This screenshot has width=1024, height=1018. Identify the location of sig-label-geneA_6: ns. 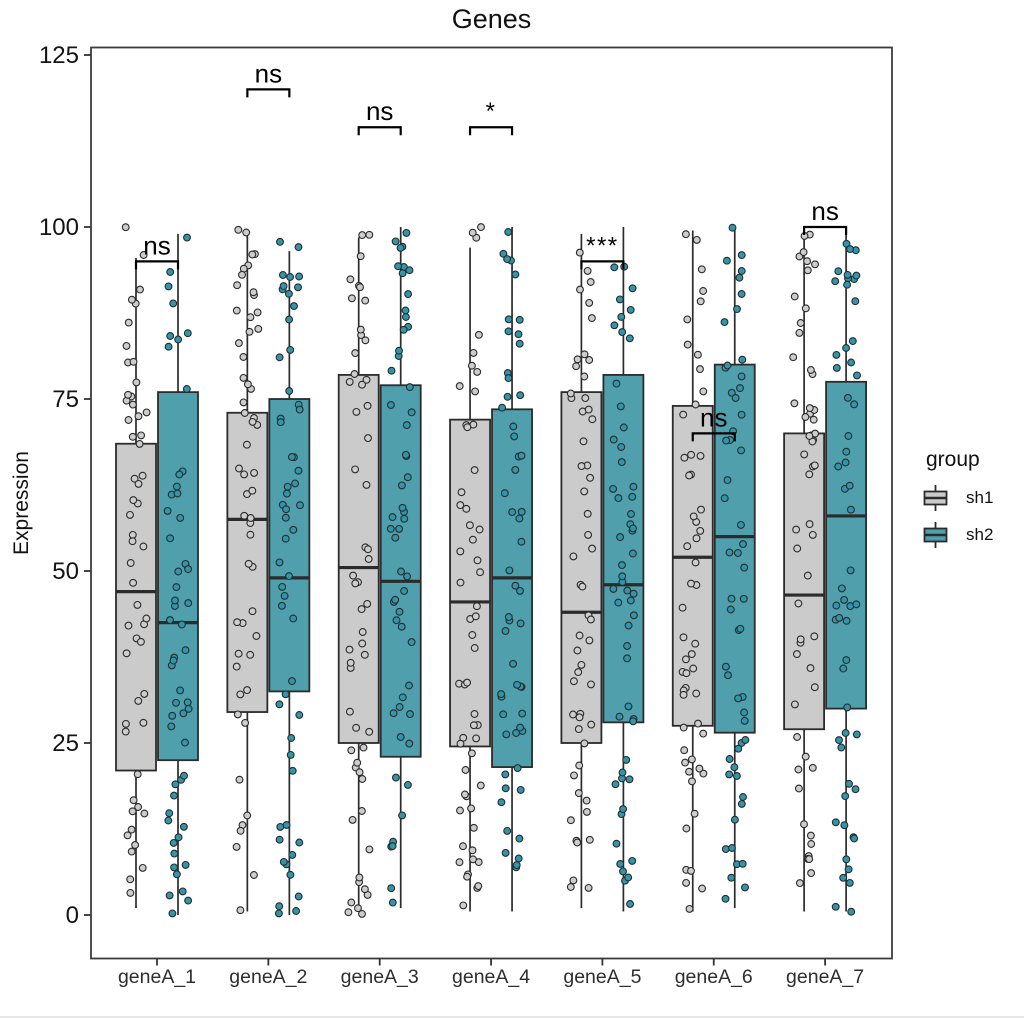
(713, 417).